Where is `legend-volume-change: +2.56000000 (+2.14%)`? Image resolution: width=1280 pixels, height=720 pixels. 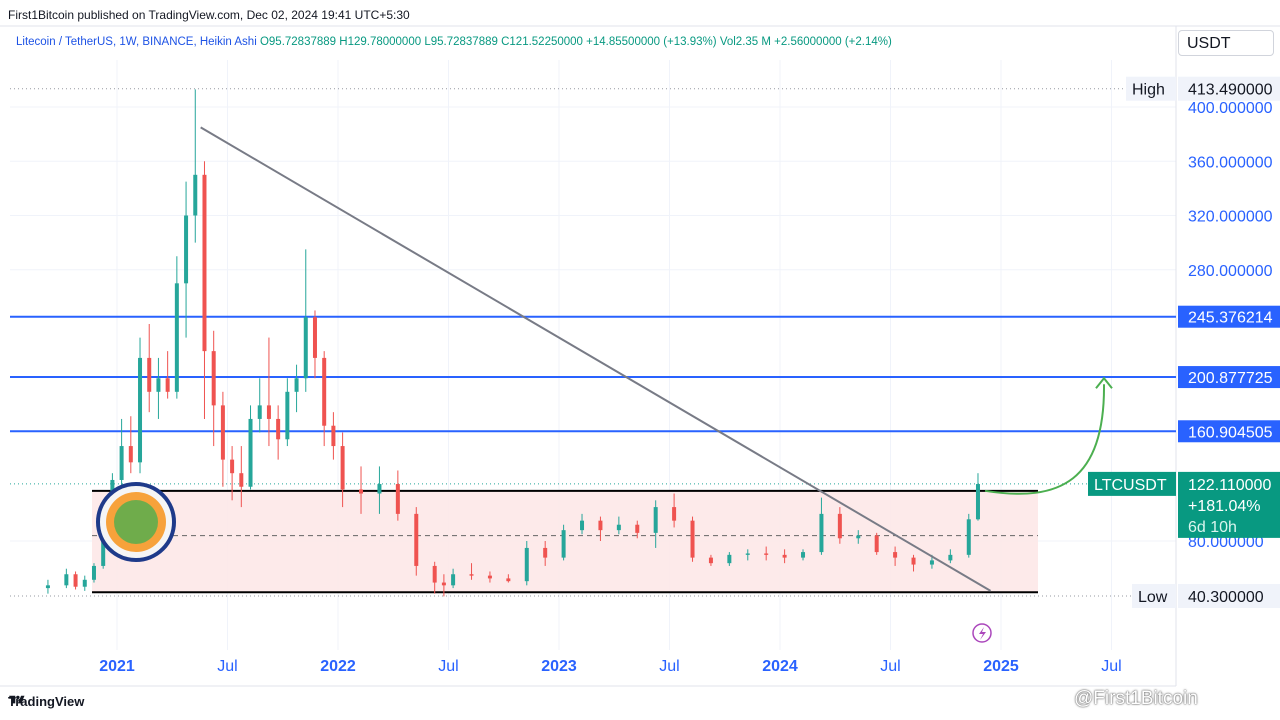 legend-volume-change: +2.56000000 (+2.14%) is located at coordinates (833, 42).